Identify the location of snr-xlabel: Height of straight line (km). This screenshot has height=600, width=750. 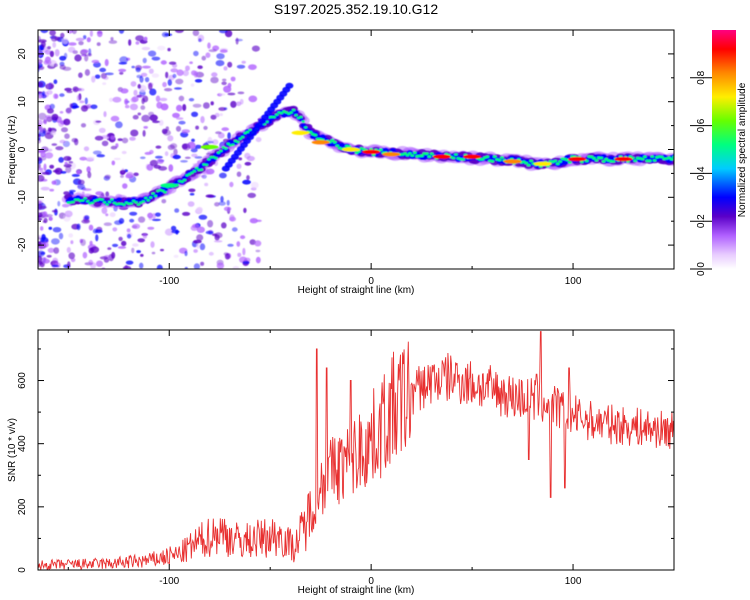
(356, 590).